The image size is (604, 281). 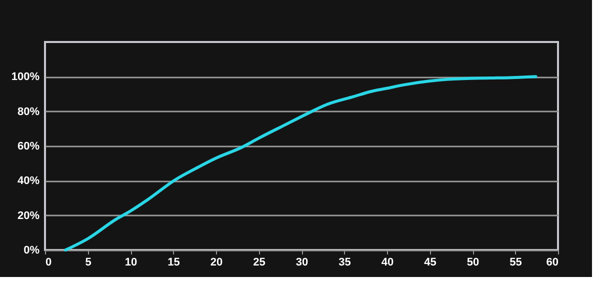 I want to click on y-tick-label: 40%, so click(x=28, y=181).